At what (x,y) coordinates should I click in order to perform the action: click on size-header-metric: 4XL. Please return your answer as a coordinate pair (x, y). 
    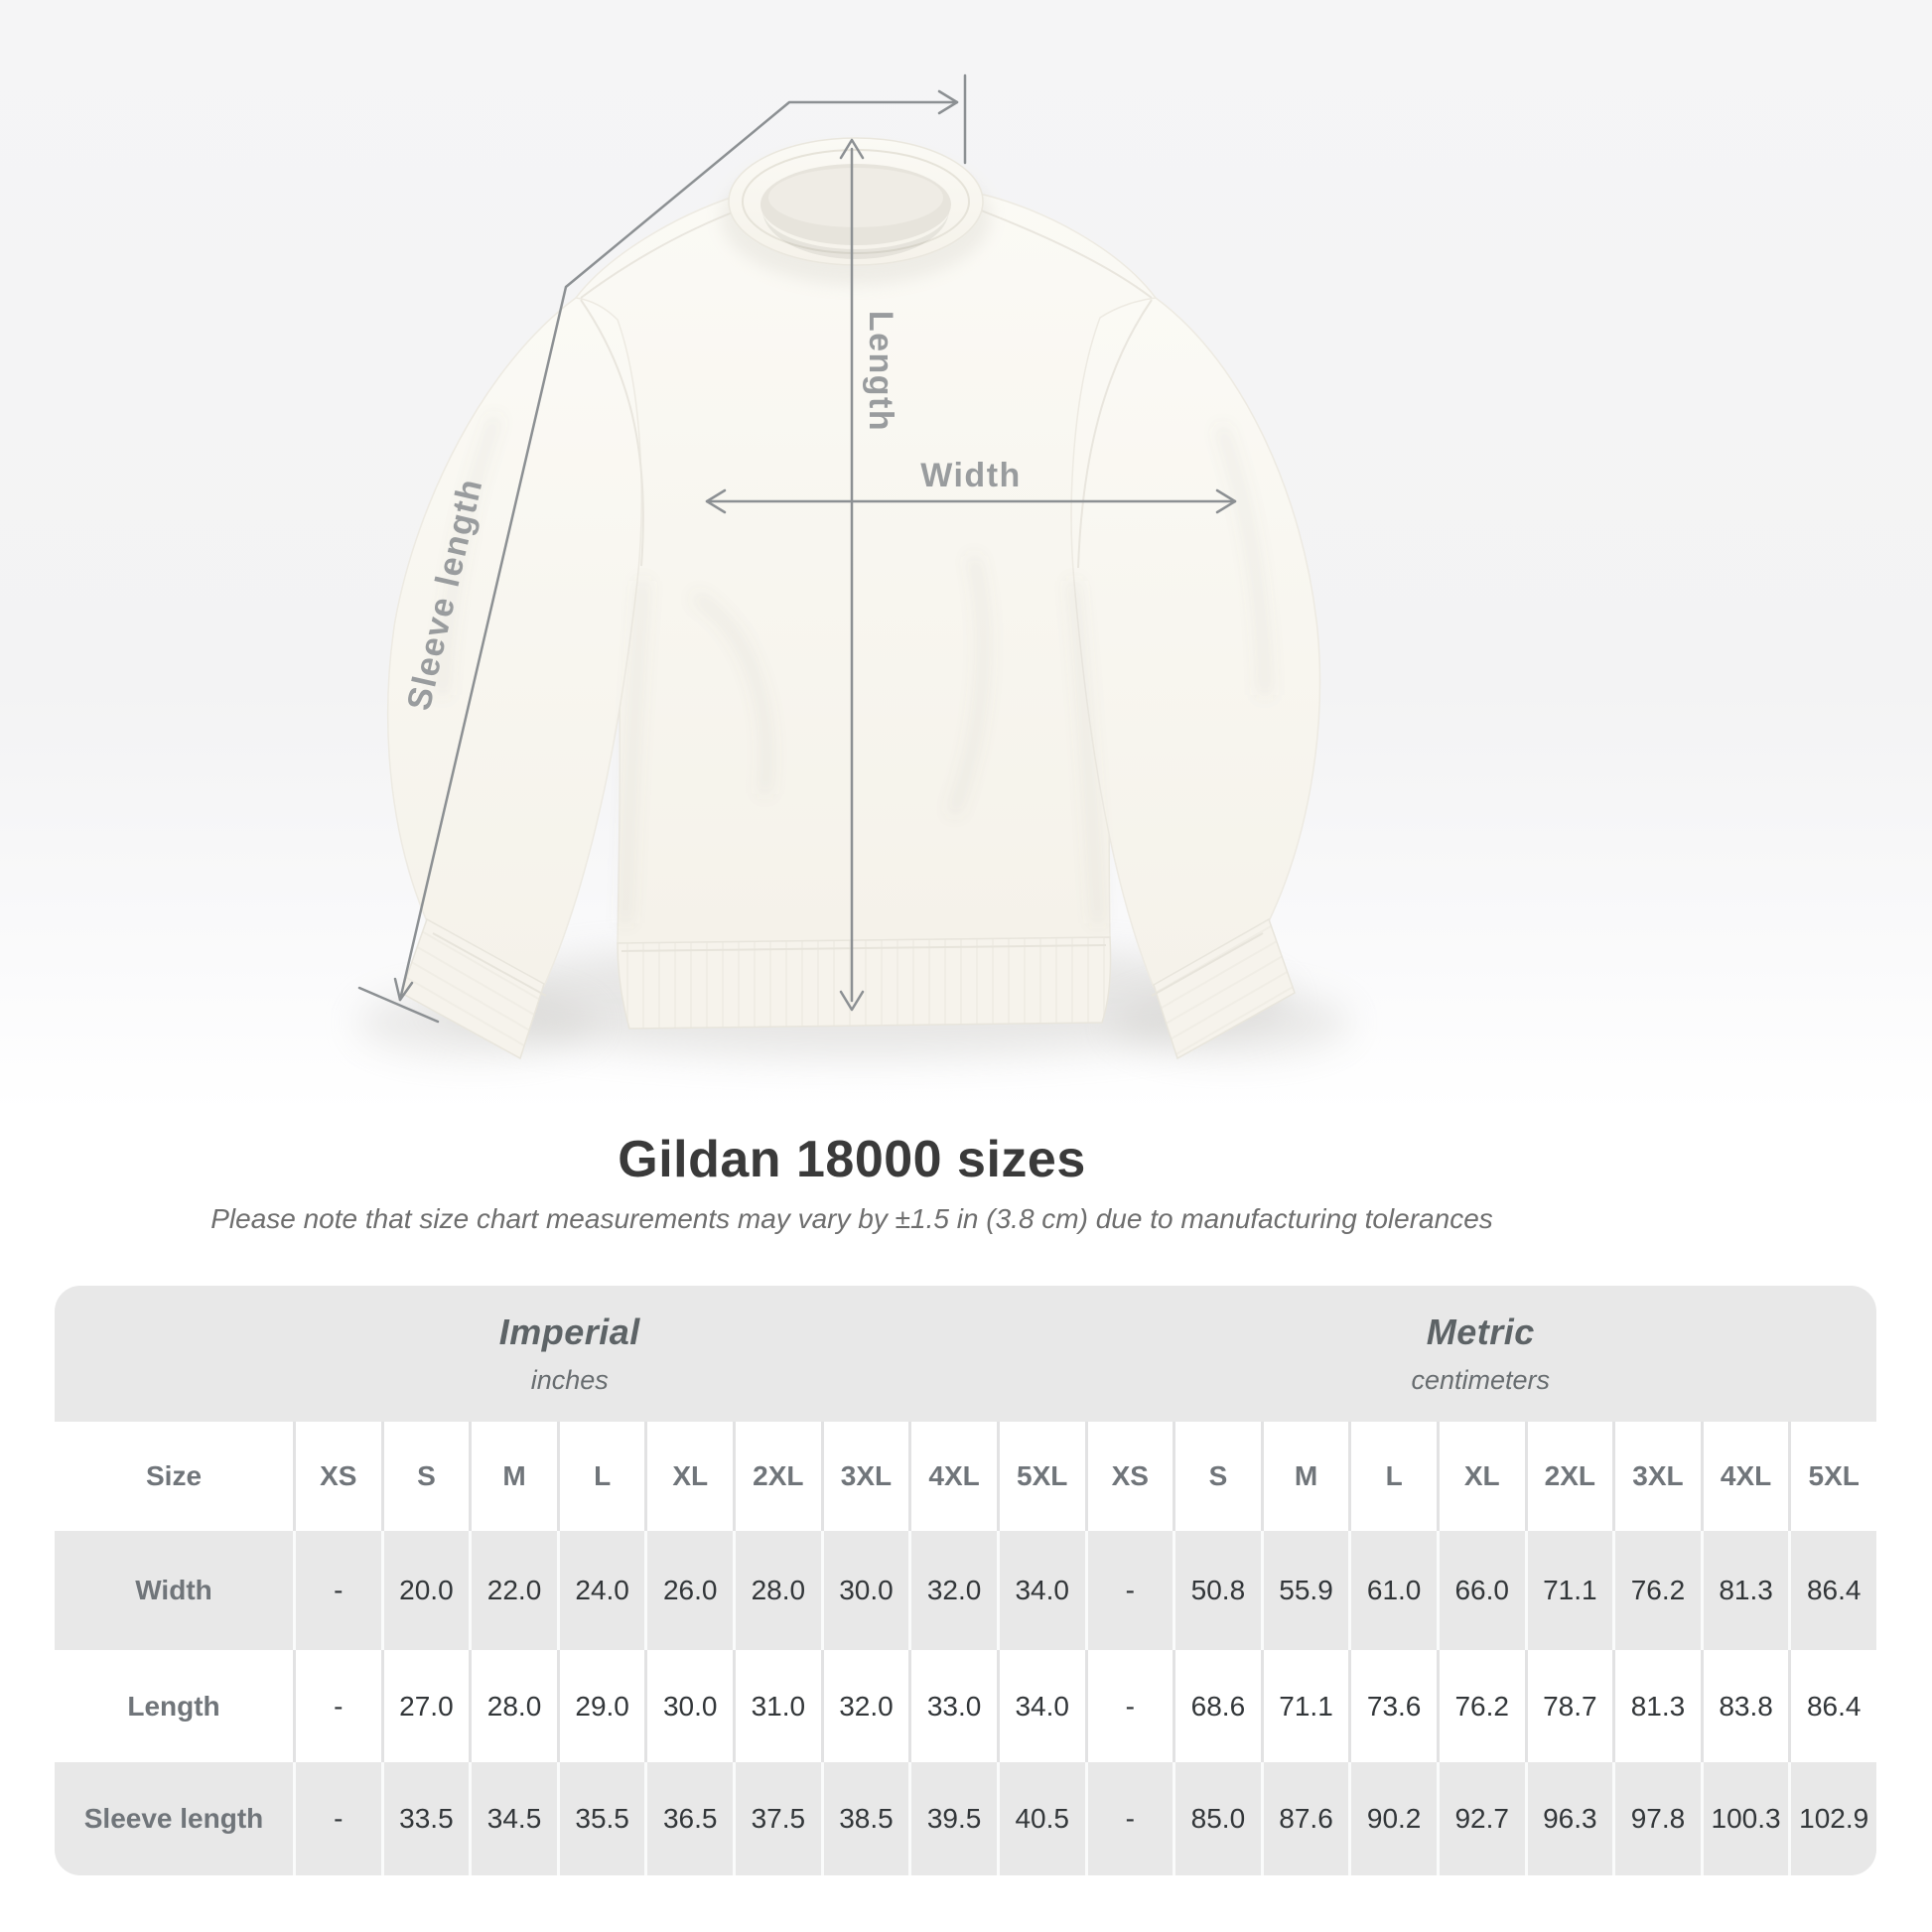
    Looking at the image, I should click on (1745, 1477).